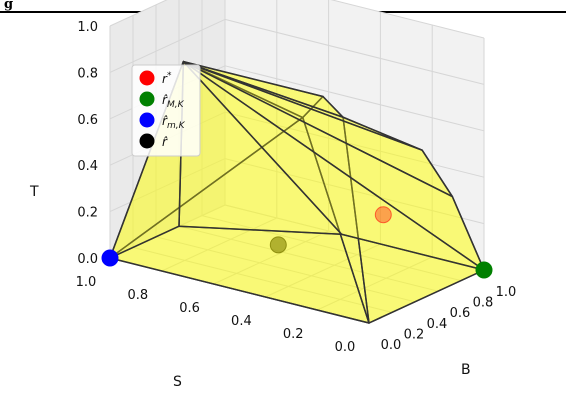 This screenshot has width=566, height=404. I want to click on legend: r*r̂M,Kr̂m,Kr̂, so click(166, 110).